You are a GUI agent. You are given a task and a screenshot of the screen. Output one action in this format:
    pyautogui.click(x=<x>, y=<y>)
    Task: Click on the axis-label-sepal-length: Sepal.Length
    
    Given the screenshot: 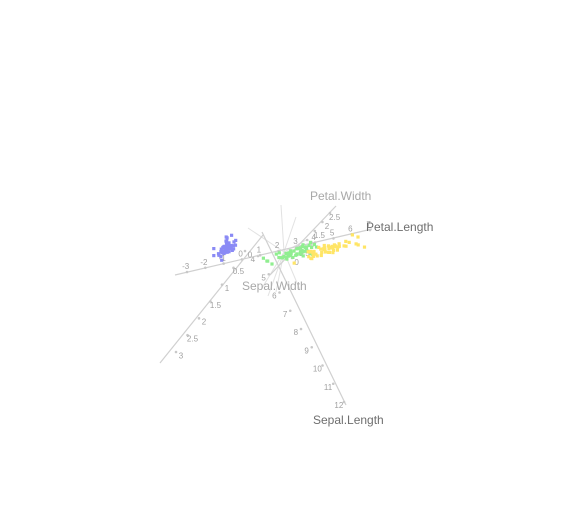 What is the action you would take?
    pyautogui.click(x=348, y=420)
    